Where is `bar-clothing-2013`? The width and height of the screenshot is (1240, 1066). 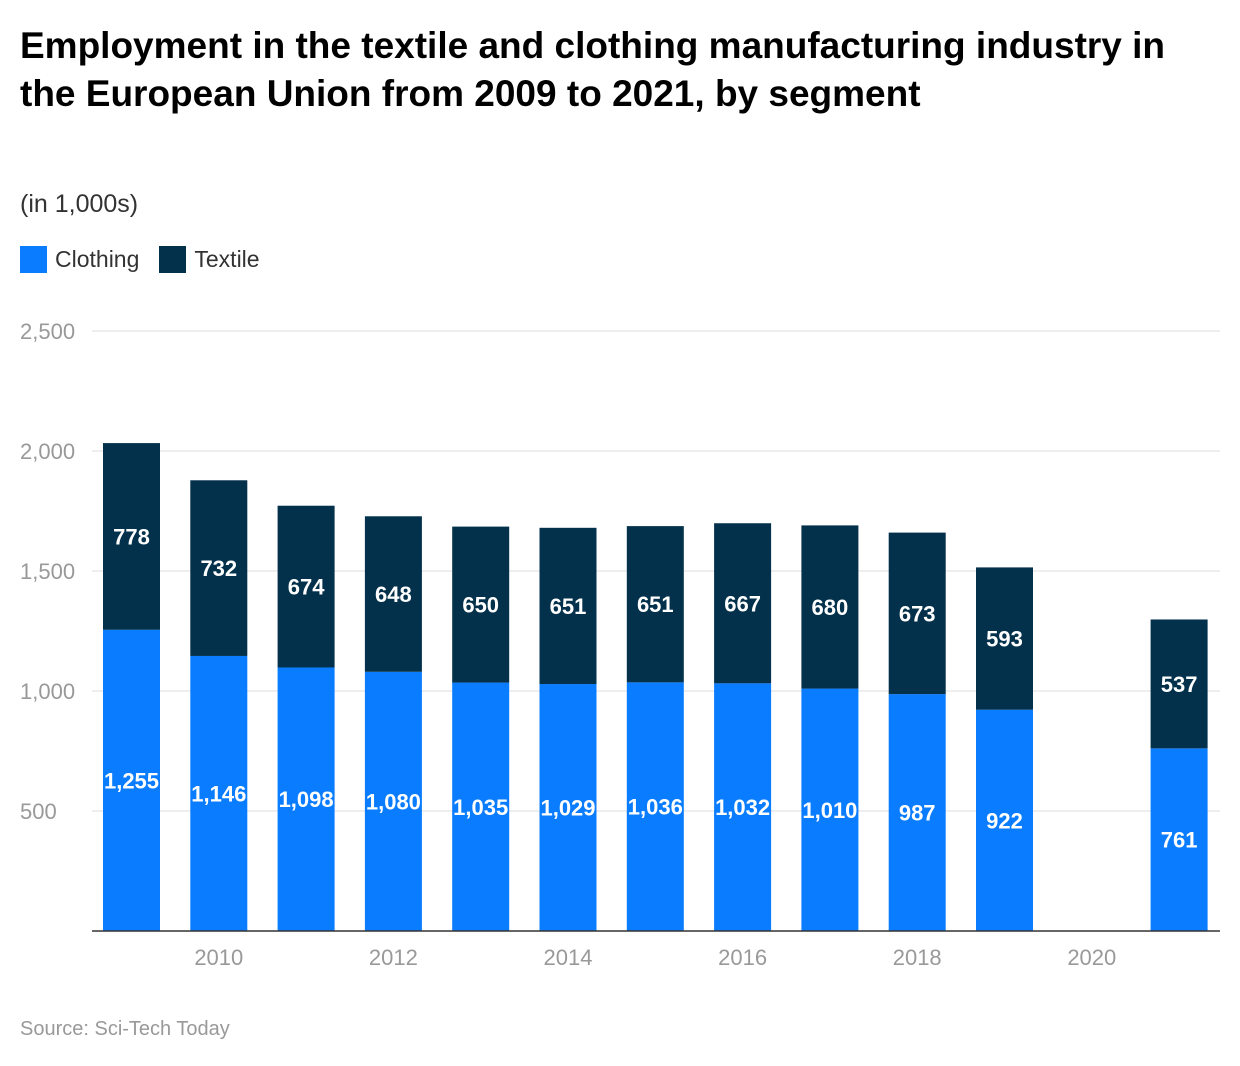
bar-clothing-2013 is located at coordinates (481, 806).